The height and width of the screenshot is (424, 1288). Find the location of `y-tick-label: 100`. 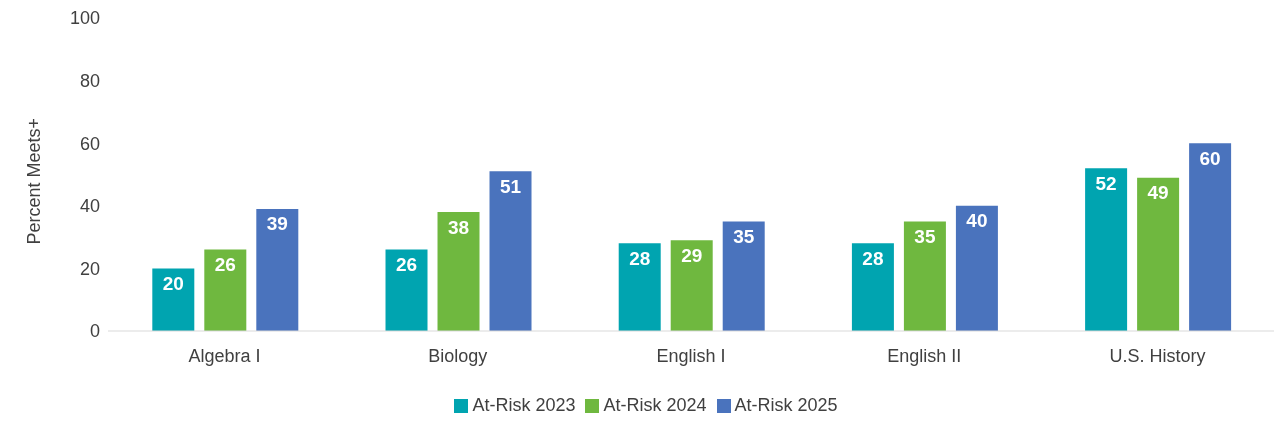

y-tick-label: 100 is located at coordinates (84, 18).